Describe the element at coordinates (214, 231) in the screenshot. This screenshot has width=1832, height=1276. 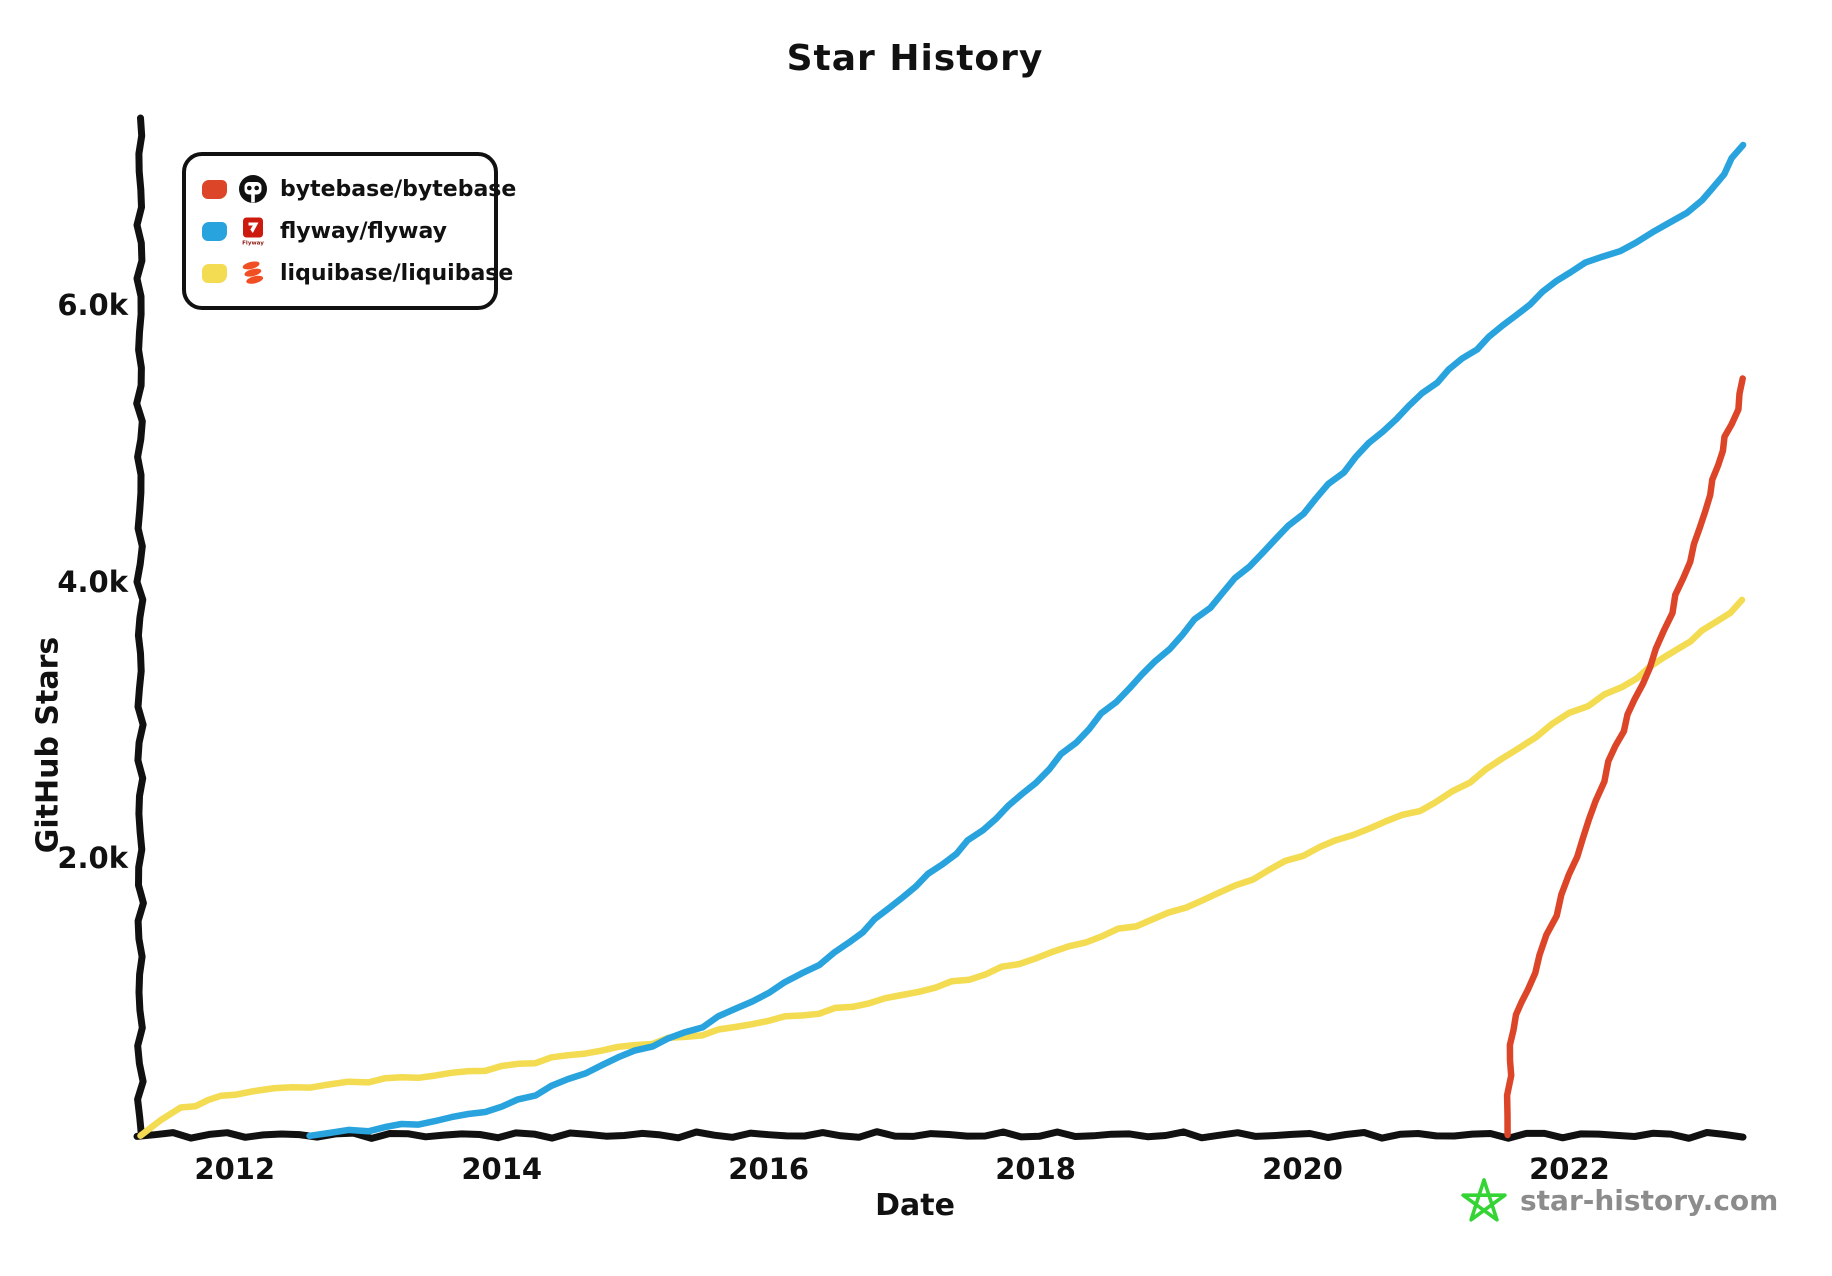
I see `flyway-color-swatch` at that location.